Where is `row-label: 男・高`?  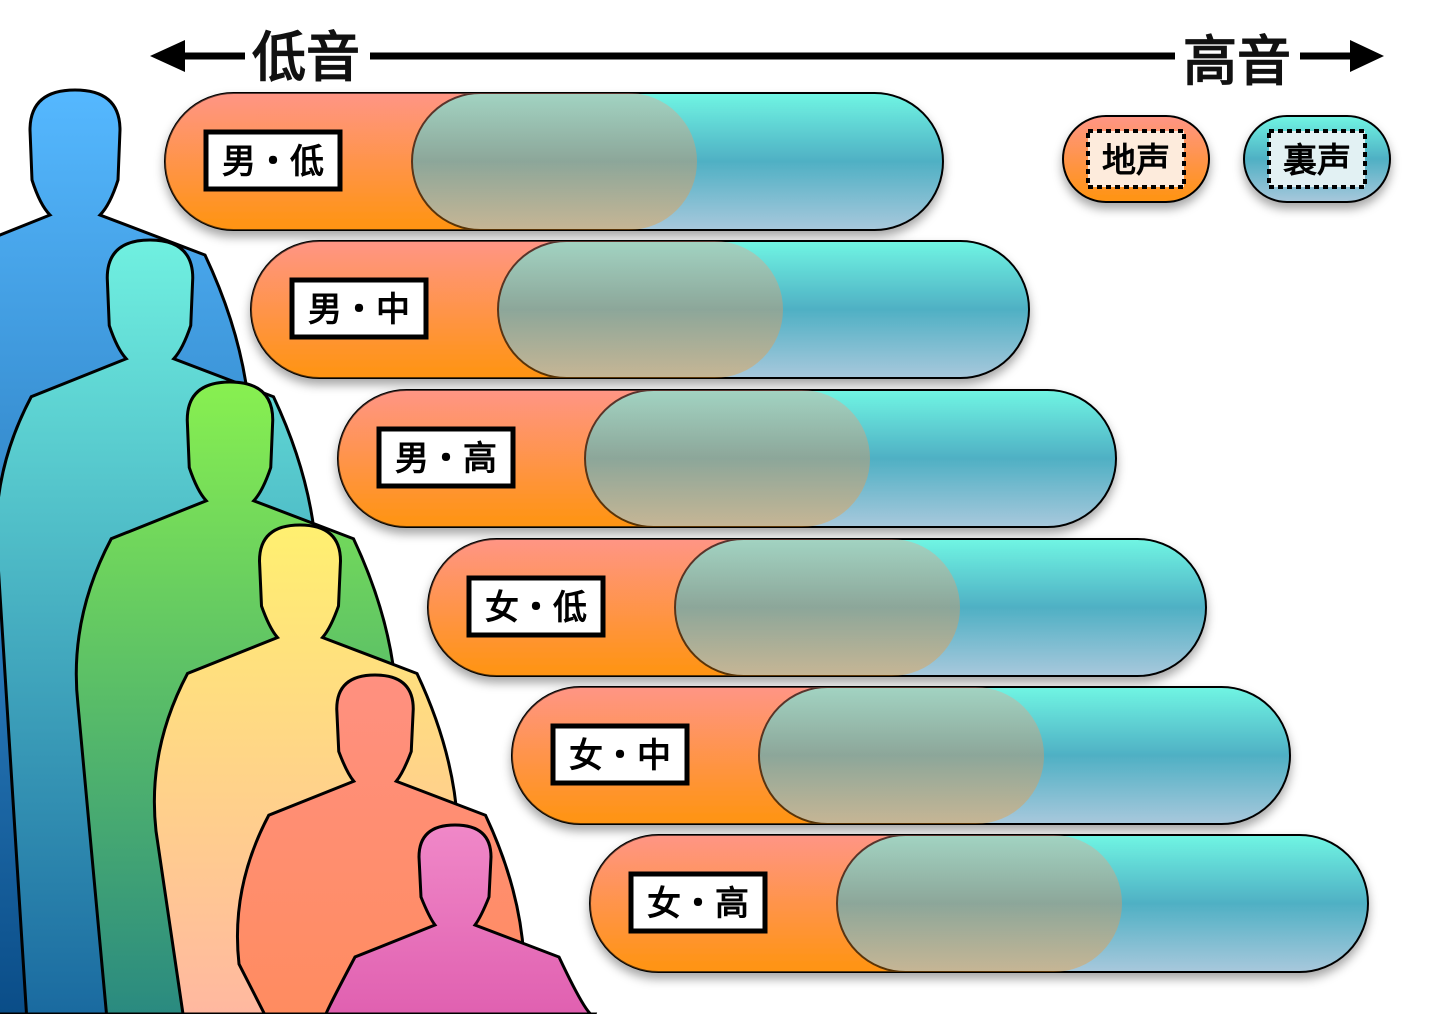
row-label: 男・高 is located at coordinates (446, 459).